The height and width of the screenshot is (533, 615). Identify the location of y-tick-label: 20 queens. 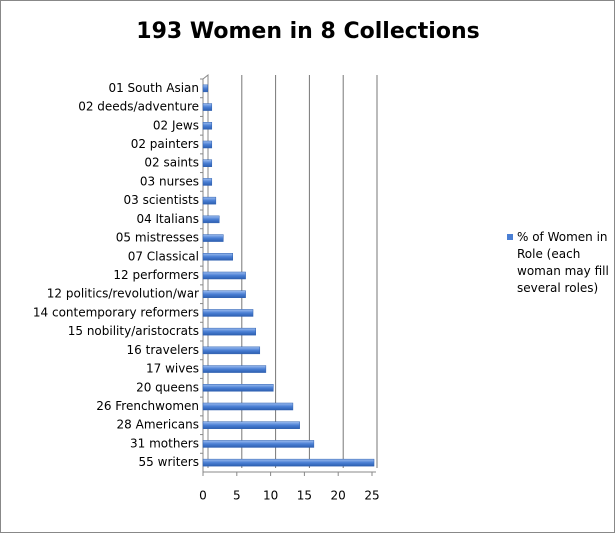
(167, 387).